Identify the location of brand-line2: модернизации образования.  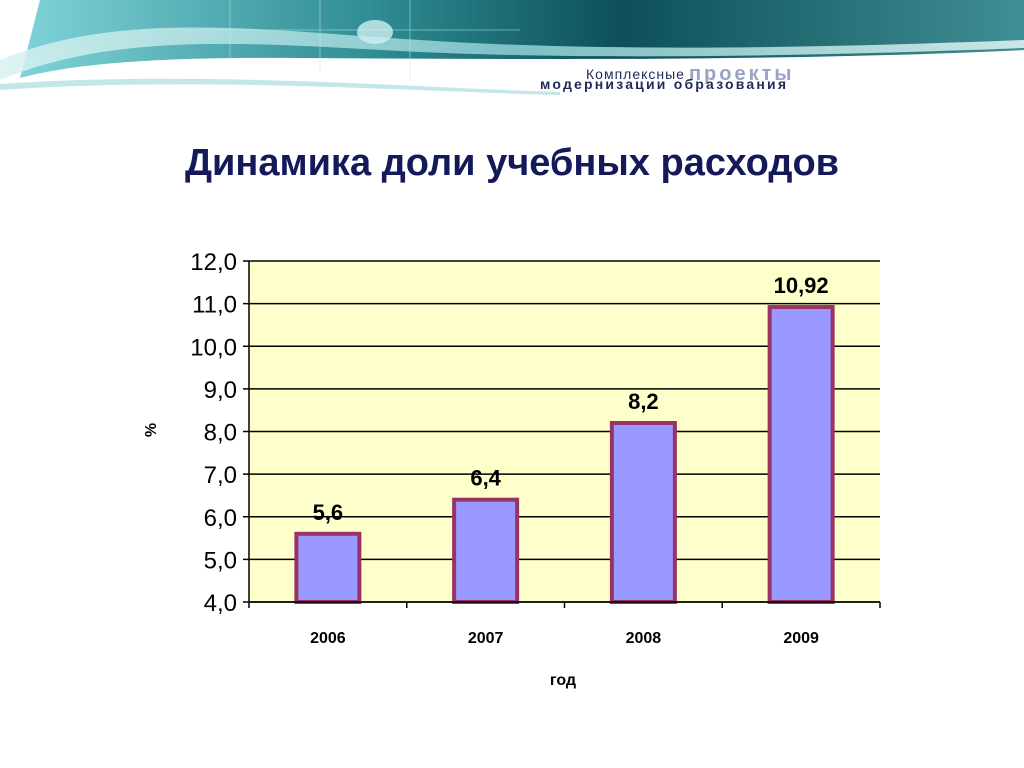
(664, 84).